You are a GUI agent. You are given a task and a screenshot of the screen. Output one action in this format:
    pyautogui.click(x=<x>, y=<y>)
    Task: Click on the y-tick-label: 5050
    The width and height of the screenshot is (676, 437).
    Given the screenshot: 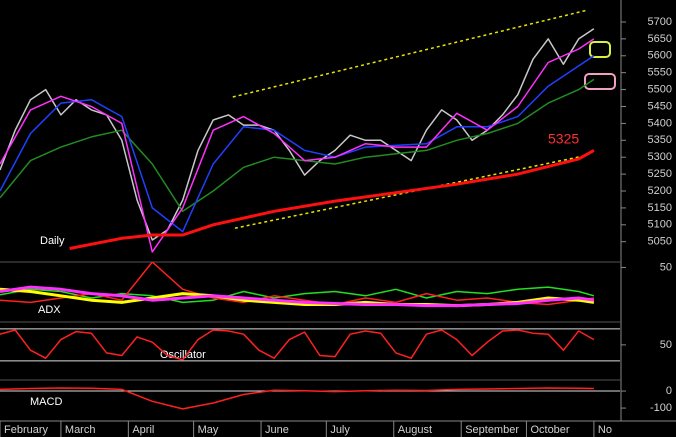 What is the action you would take?
    pyautogui.click(x=660, y=242)
    